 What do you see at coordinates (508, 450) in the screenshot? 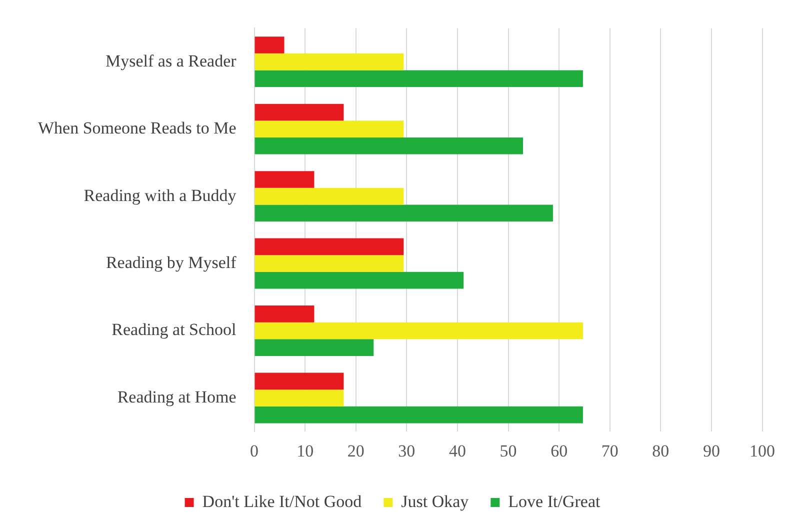
I see `x-tick-label: 50` at bounding box center [508, 450].